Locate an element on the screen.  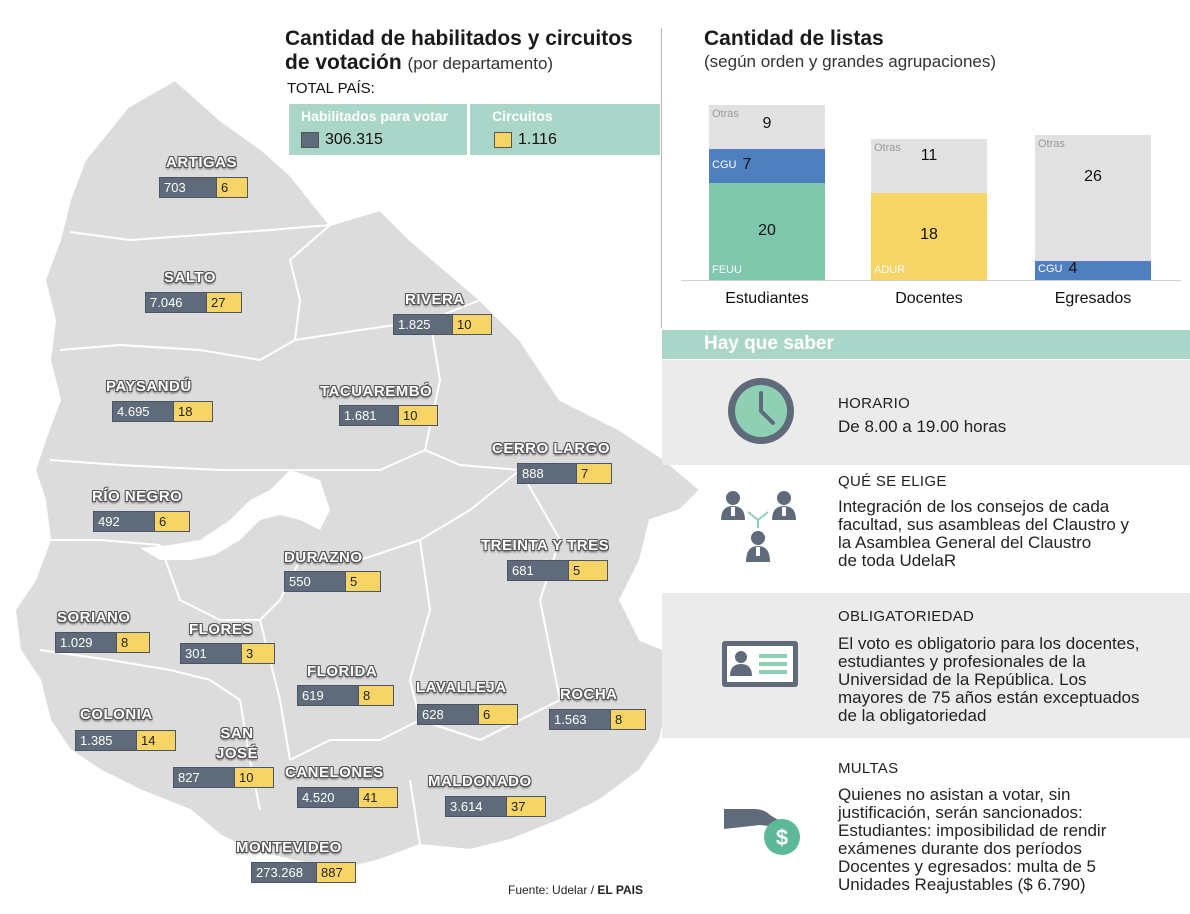
info-line: Estudiantes: imposibilidad de rendir is located at coordinates (972, 830).